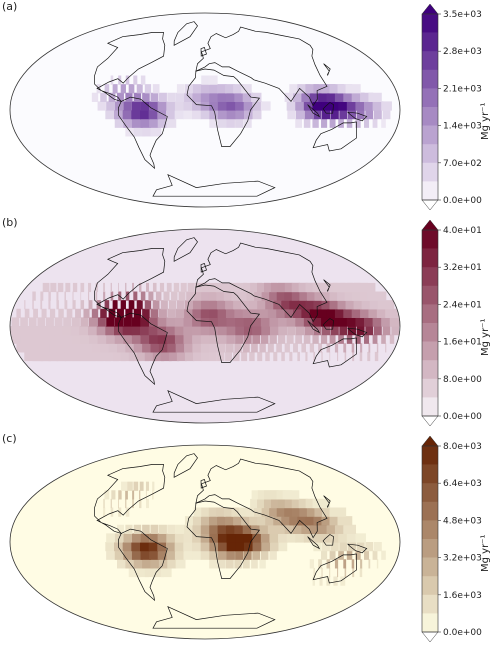 The height and width of the screenshot is (646, 500). What do you see at coordinates (485, 553) in the screenshot?
I see `colorbar-unit-label: Mg yr⁻¹` at bounding box center [485, 553].